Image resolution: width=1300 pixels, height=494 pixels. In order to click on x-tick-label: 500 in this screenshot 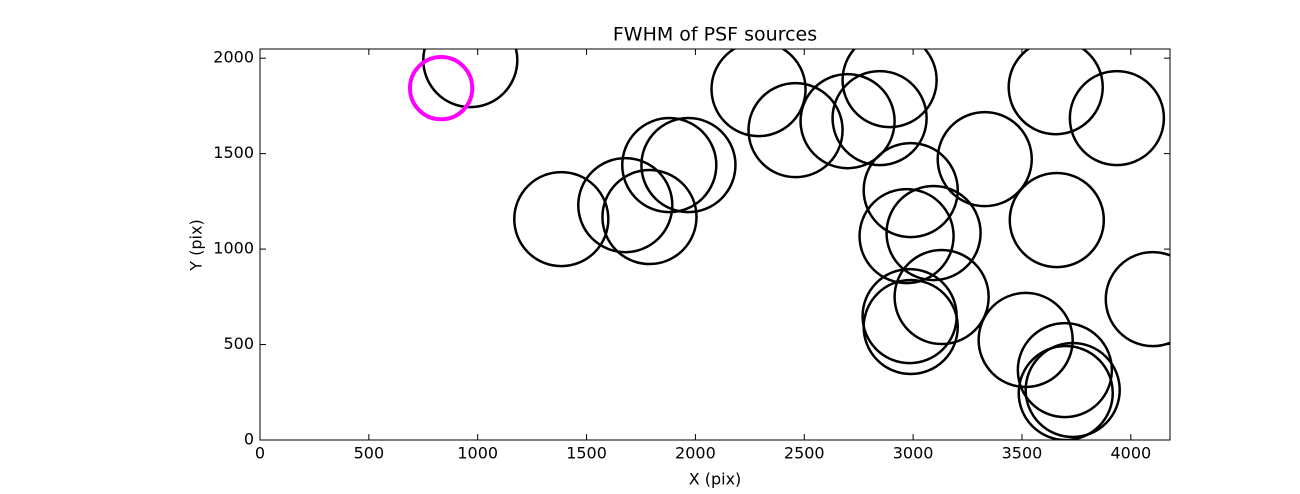, I will do `click(369, 453)`.